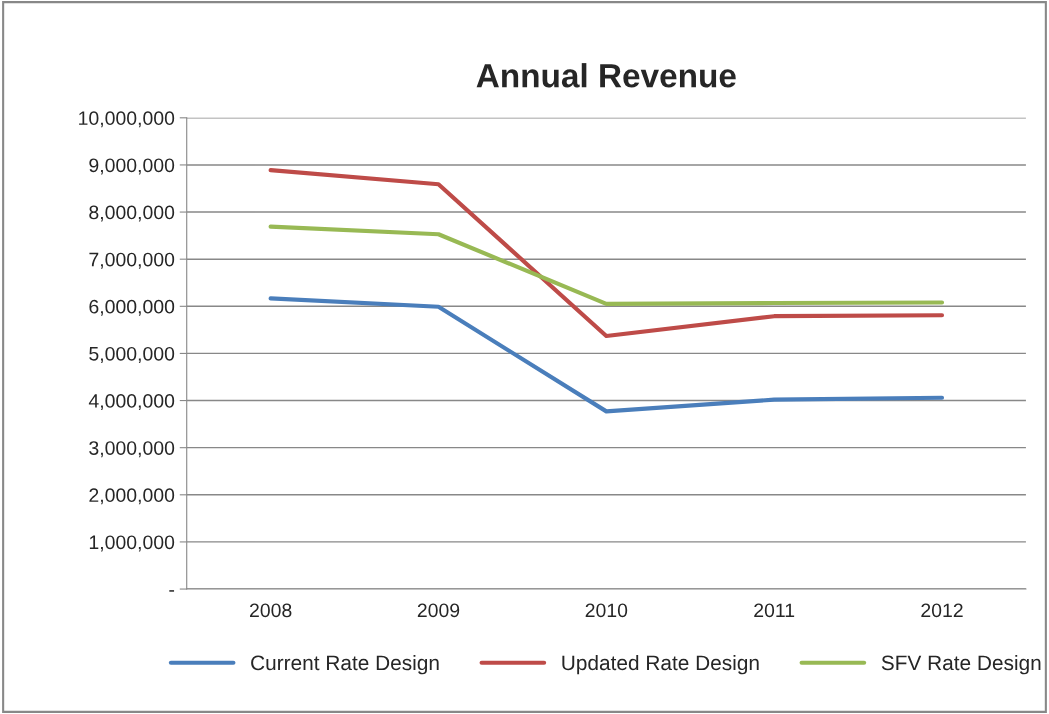 The height and width of the screenshot is (714, 1049). Describe the element at coordinates (132, 543) in the screenshot. I see `y-tick-label: 1,000,000` at that location.